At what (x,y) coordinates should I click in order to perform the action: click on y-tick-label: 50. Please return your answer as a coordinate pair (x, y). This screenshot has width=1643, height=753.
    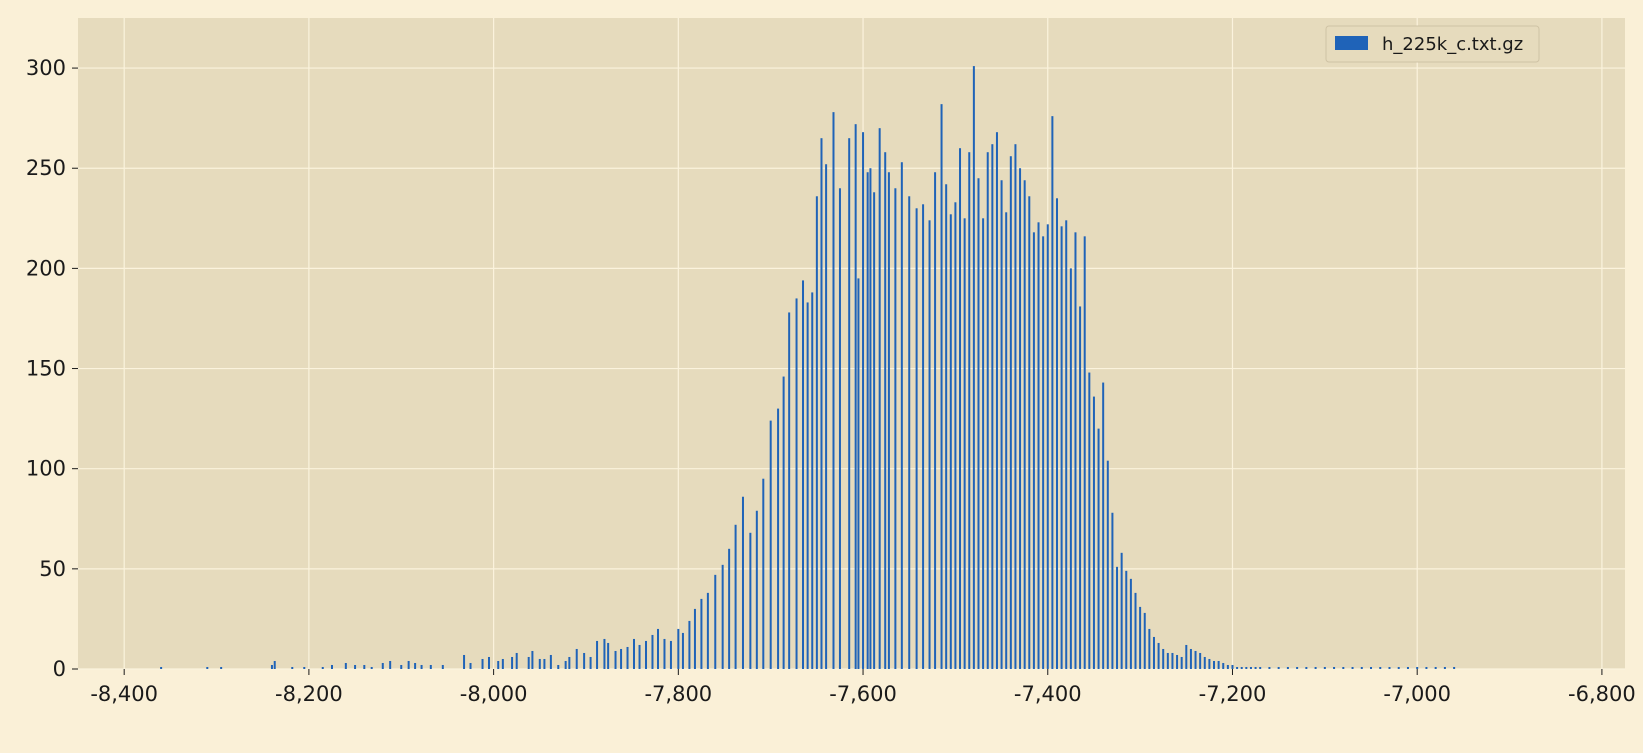
    Looking at the image, I should click on (52, 569).